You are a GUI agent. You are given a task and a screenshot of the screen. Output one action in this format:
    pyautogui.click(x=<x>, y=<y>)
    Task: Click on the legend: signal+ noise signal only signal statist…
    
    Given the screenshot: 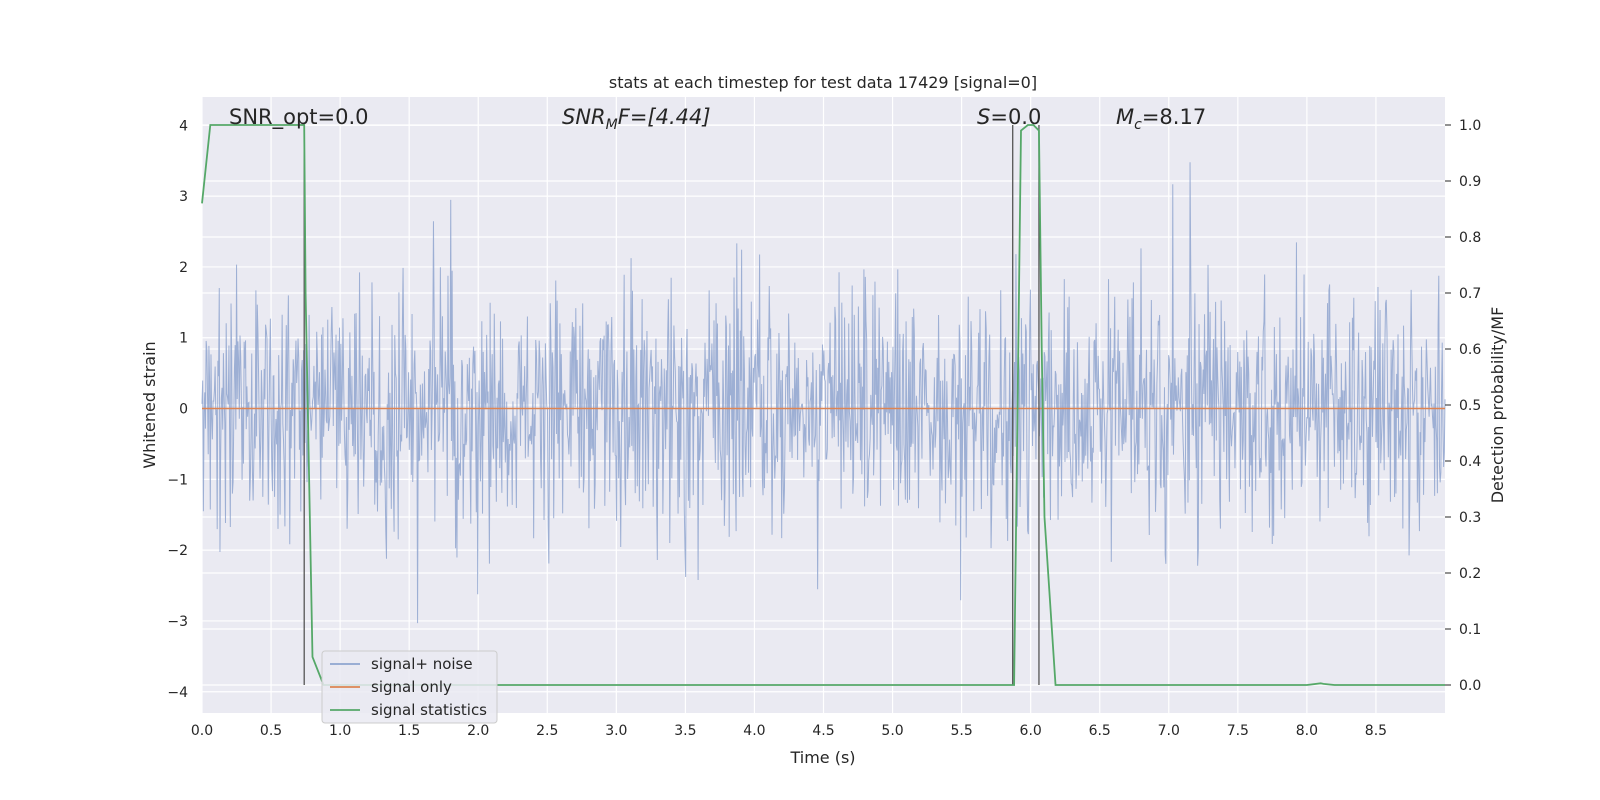 What is the action you would take?
    pyautogui.click(x=409, y=687)
    